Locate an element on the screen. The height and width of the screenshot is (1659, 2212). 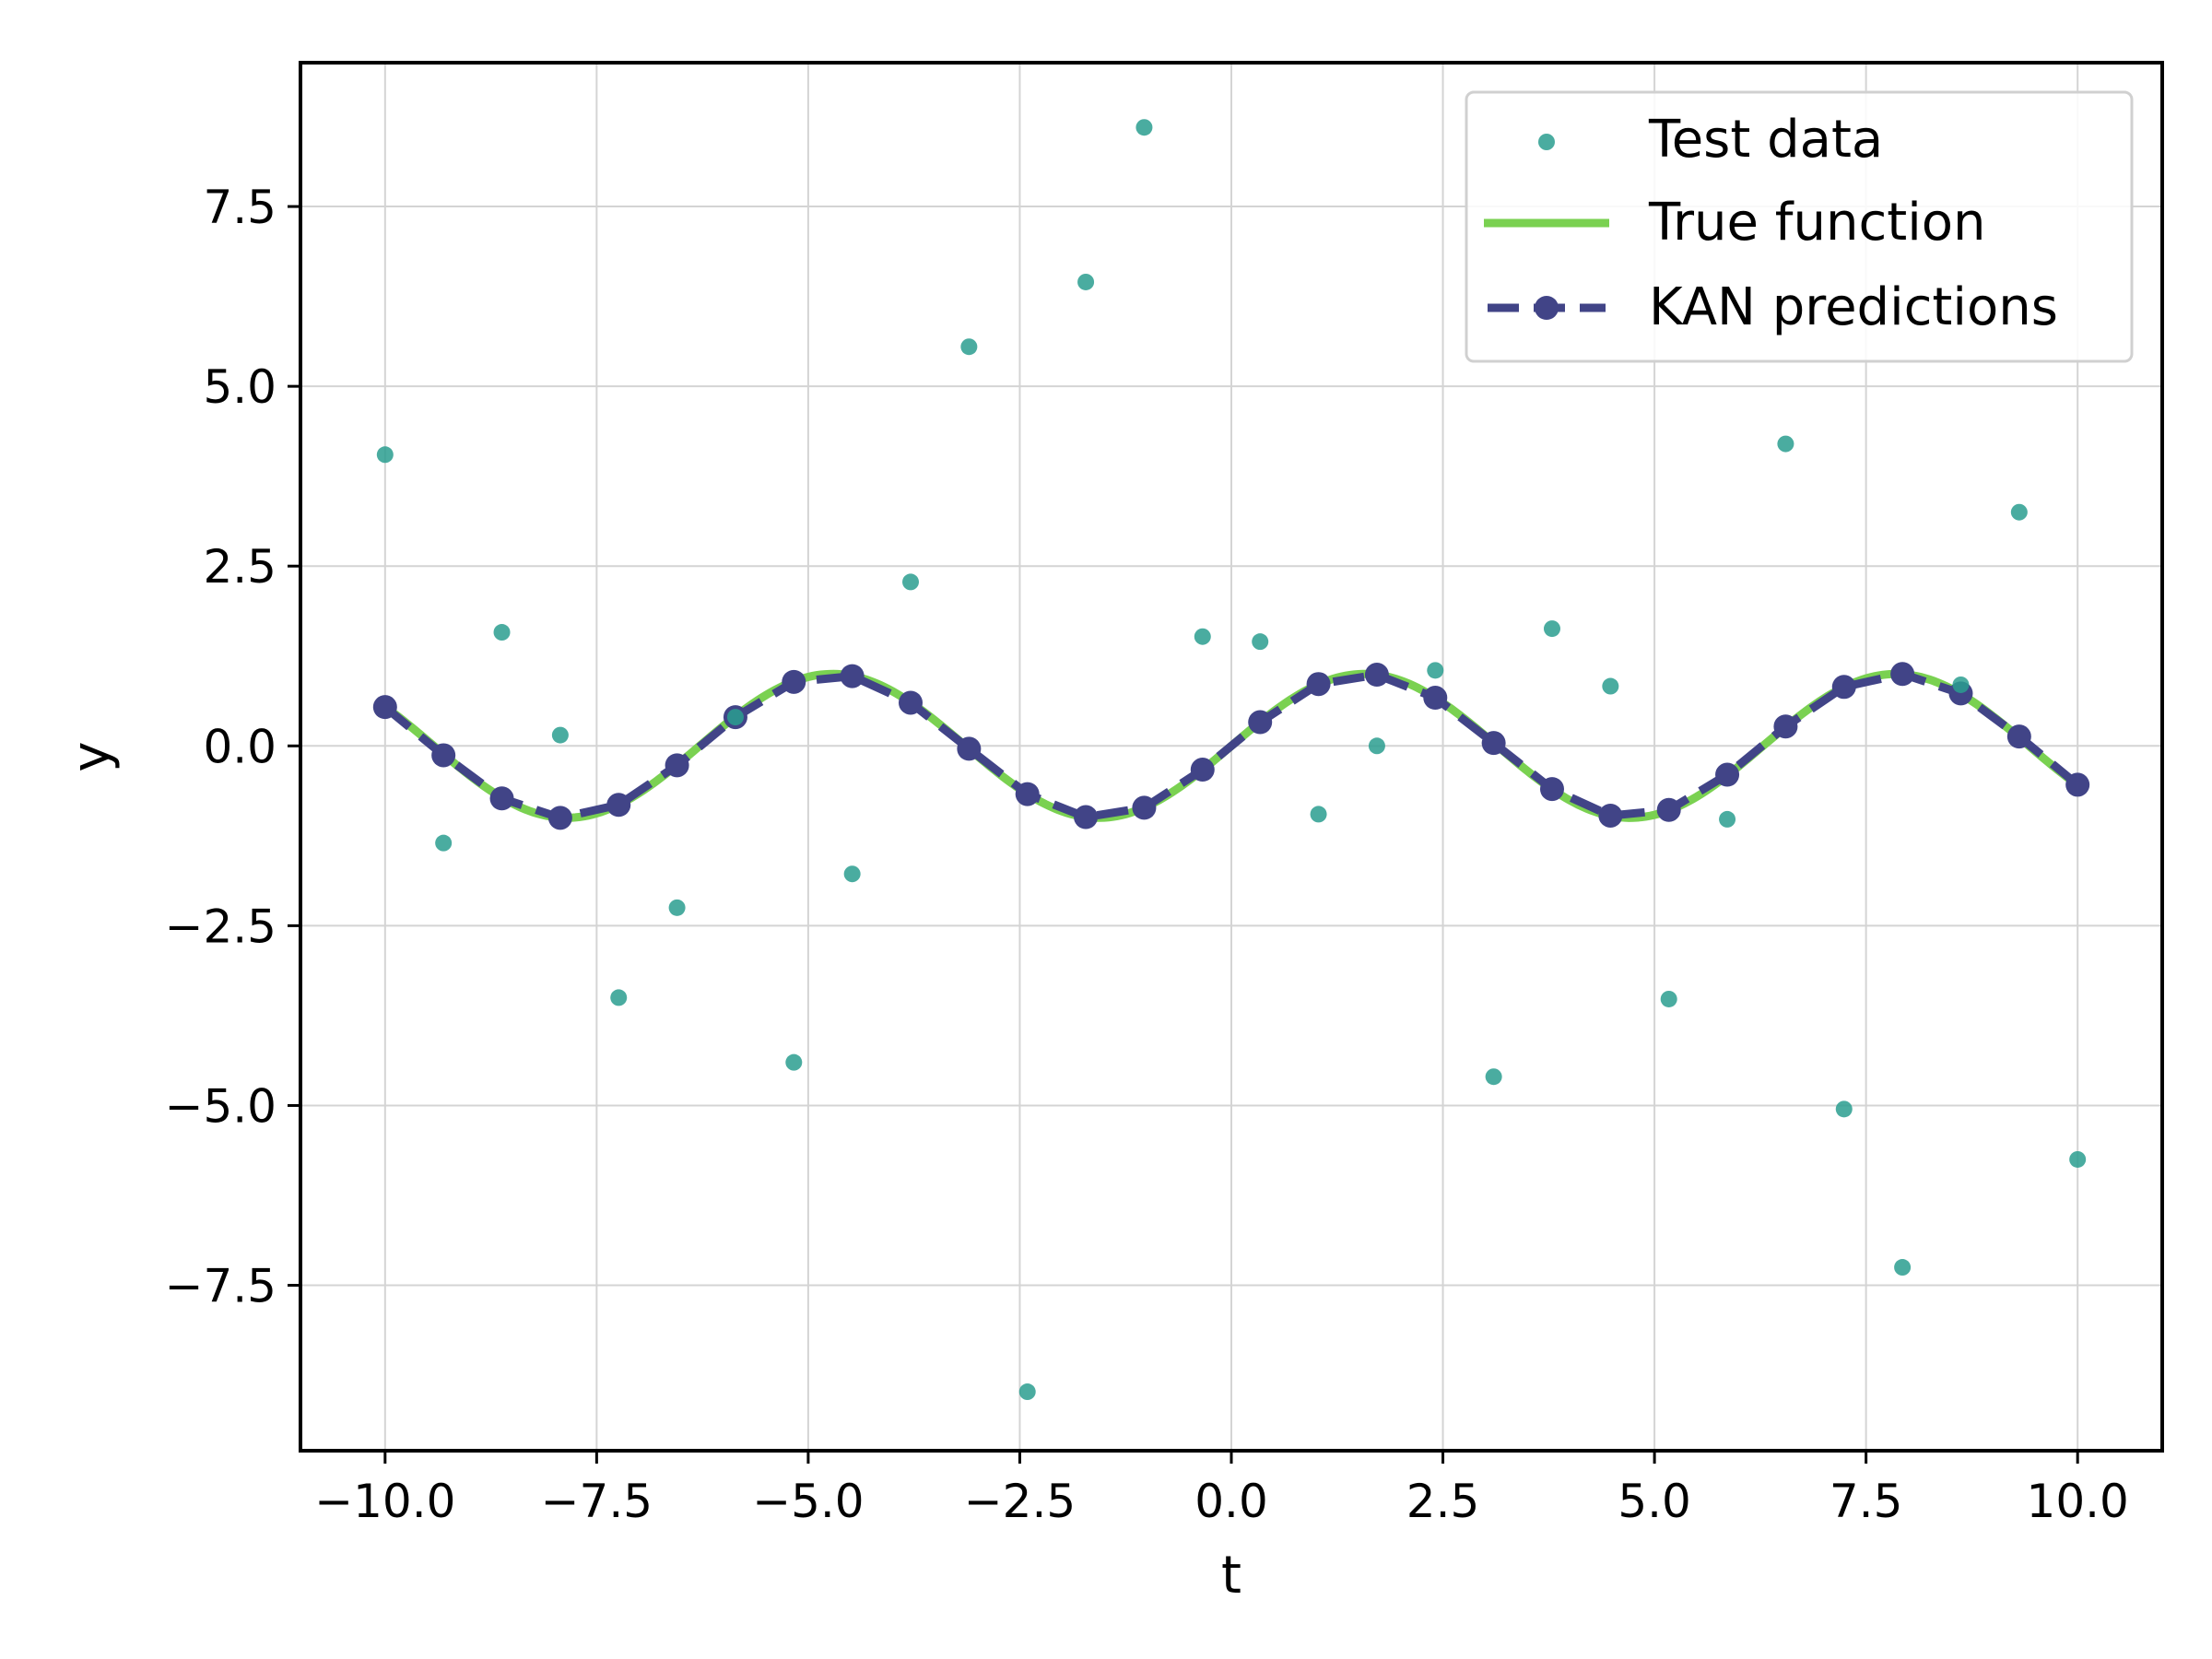
legend-kan-predictions-label: KAN predictions is located at coordinates (1853, 307).